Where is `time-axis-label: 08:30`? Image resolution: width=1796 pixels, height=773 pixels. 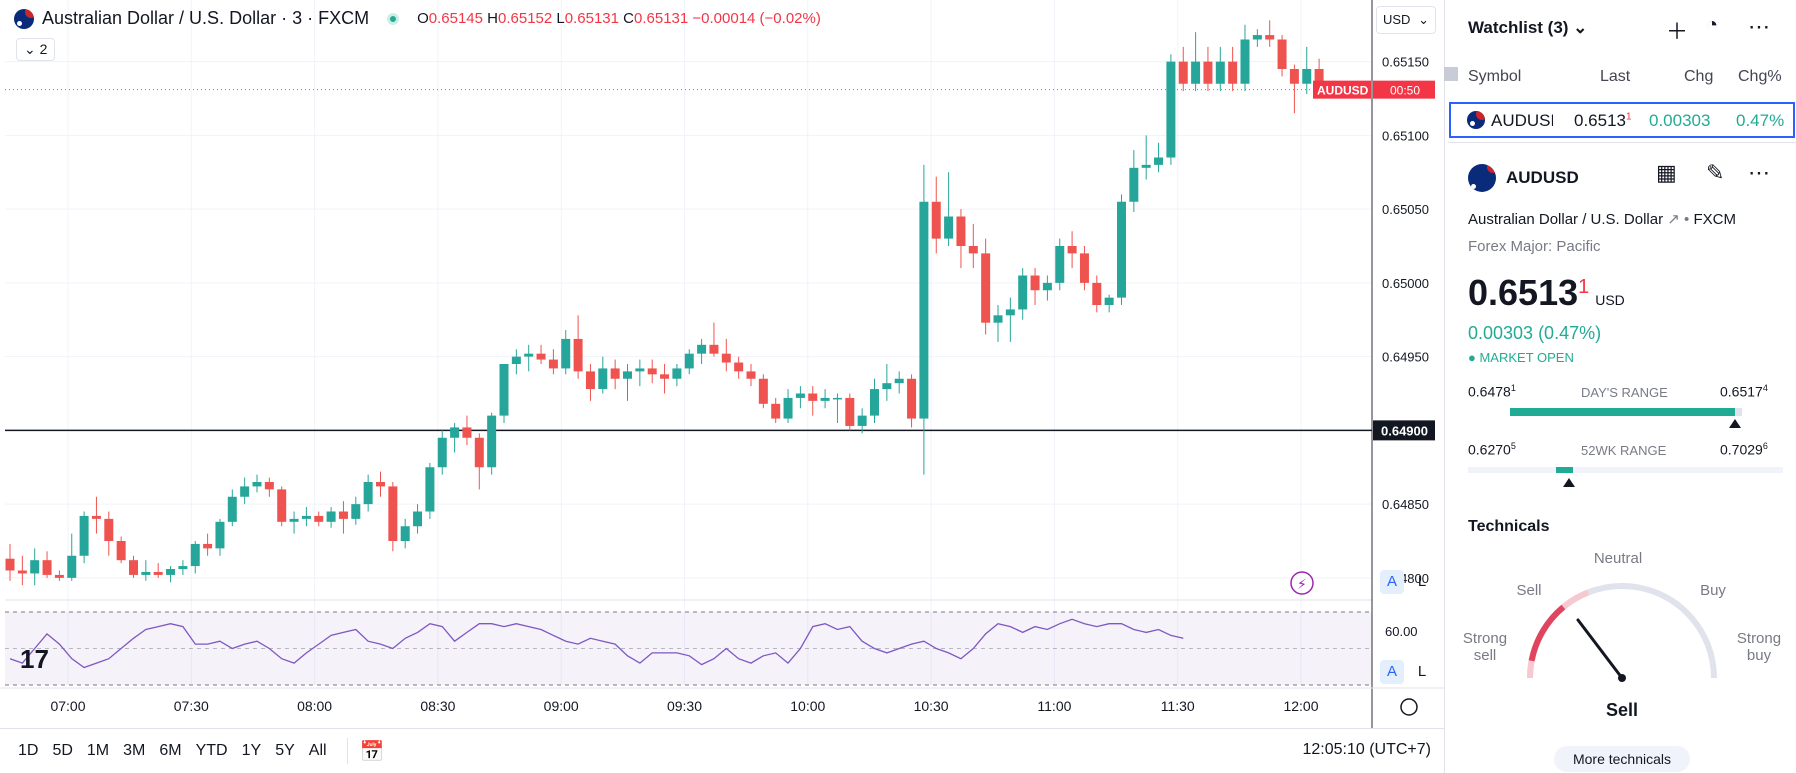 time-axis-label: 08:30 is located at coordinates (437, 706).